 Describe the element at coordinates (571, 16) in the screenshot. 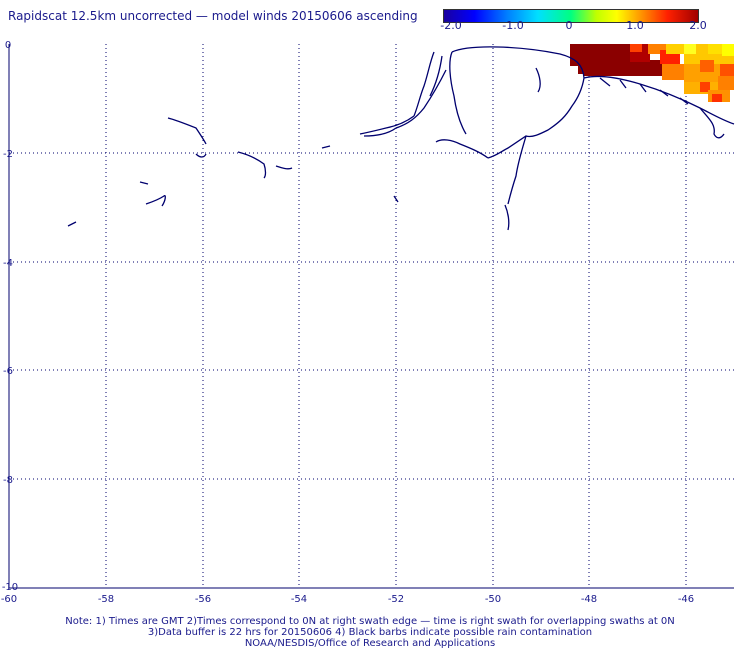

I see `colorbar` at that location.